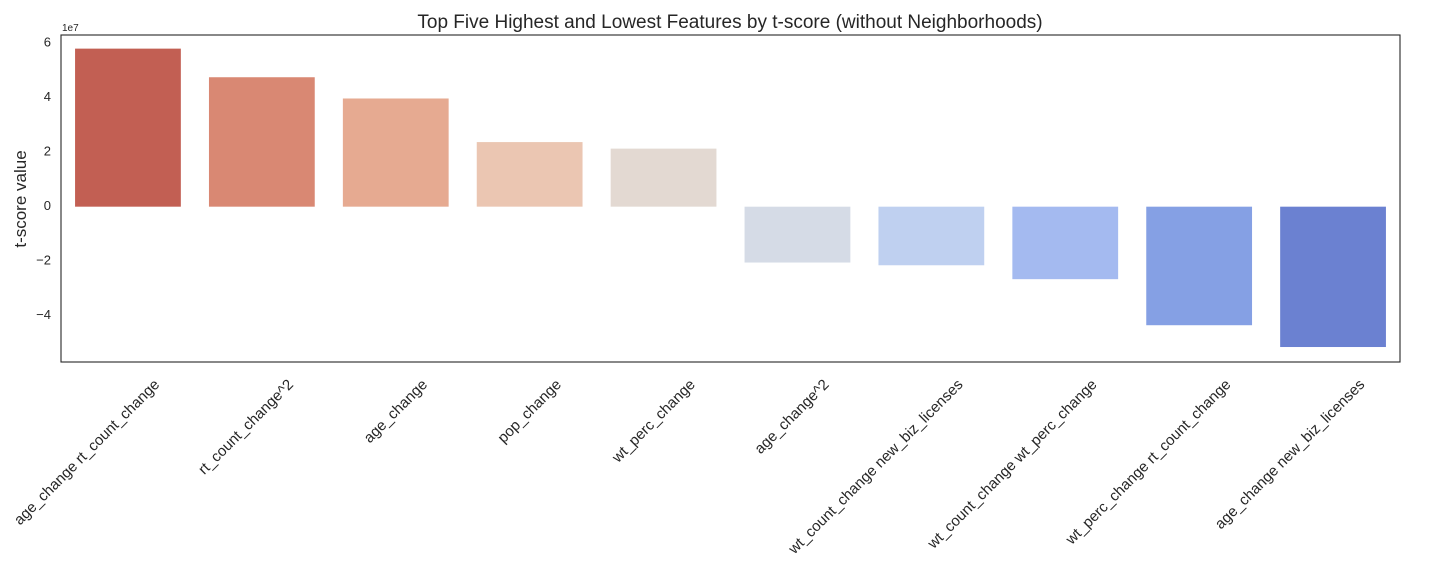  What do you see at coordinates (246, 427) in the screenshot?
I see `x-tick-label-2: rt_count_change^2` at bounding box center [246, 427].